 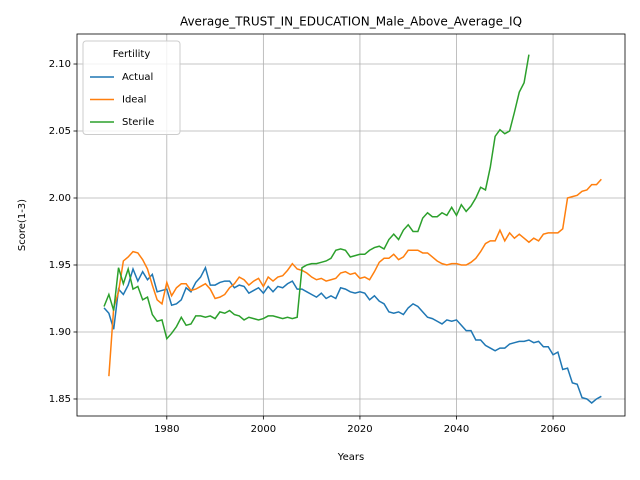 I want to click on legend-label: Ideal, so click(x=134, y=100).